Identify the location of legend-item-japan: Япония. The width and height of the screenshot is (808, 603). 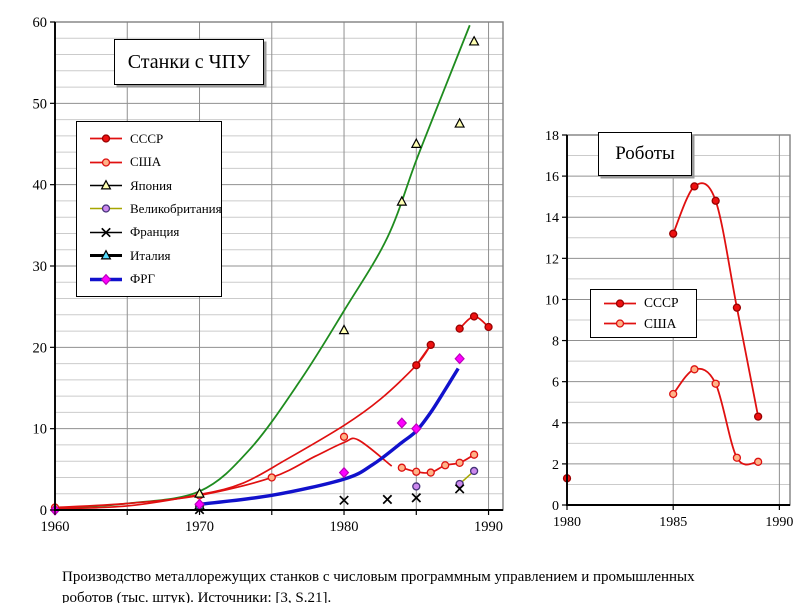
(149, 186).